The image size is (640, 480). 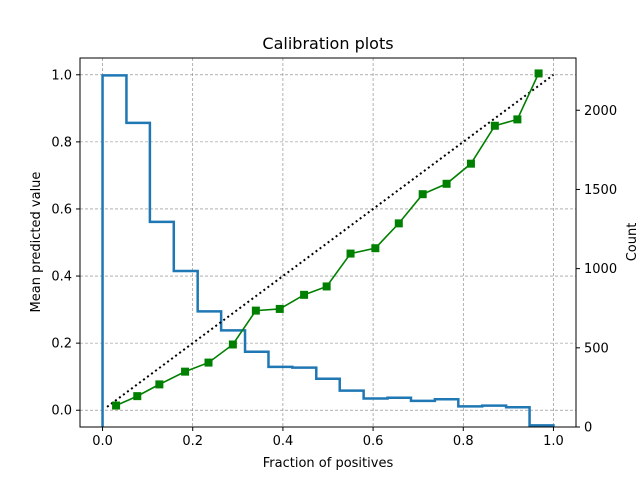 What do you see at coordinates (600, 269) in the screenshot?
I see `y2-tick-label: 1000` at bounding box center [600, 269].